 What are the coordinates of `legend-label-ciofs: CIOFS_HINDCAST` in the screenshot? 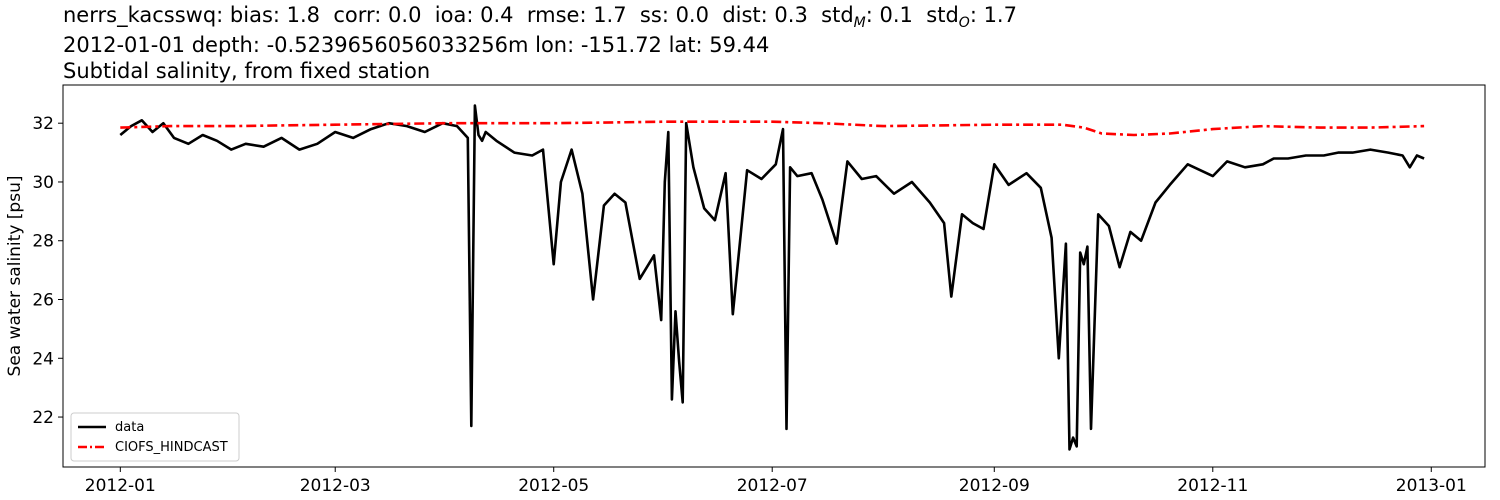 It's located at (171, 447).